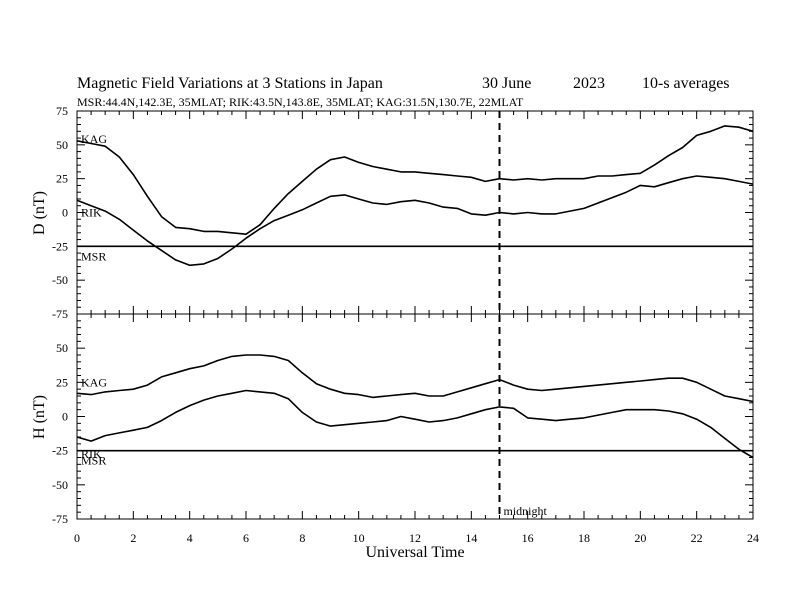 The width and height of the screenshot is (792, 612). I want to click on y-tick-label: 75, so click(62, 111).